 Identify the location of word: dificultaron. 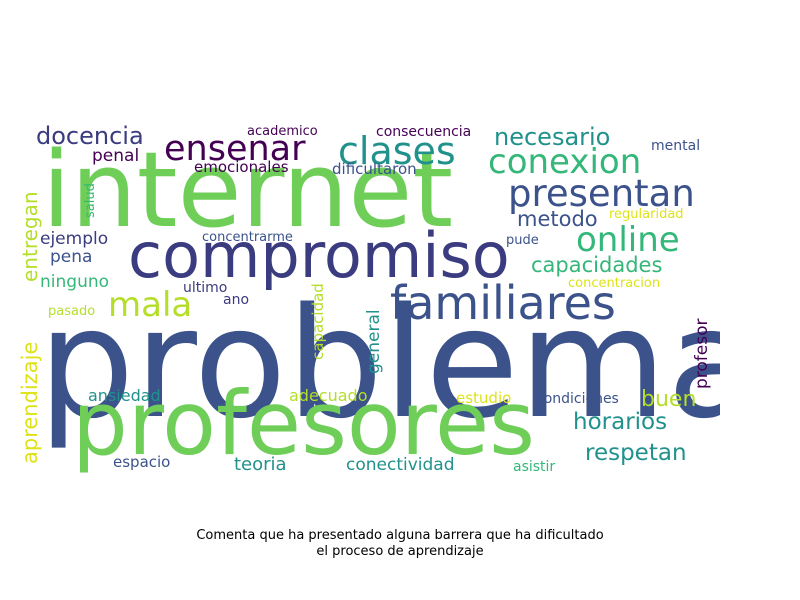
(374, 169).